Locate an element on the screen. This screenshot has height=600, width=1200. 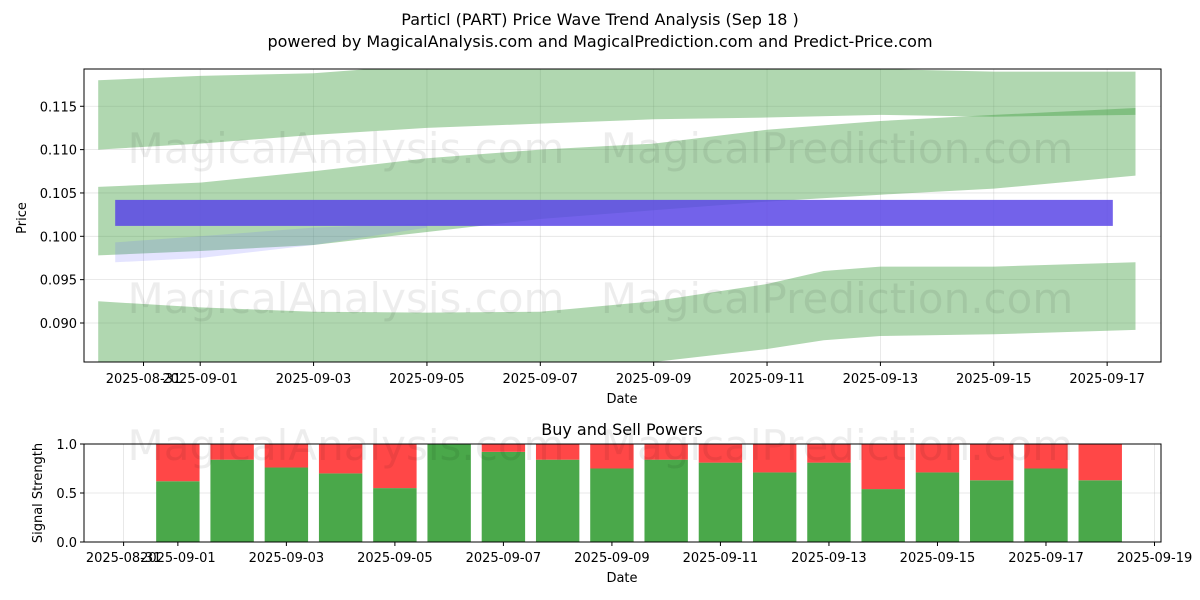
signal-x-tick-label: 2025-09-07 is located at coordinates (504, 558).